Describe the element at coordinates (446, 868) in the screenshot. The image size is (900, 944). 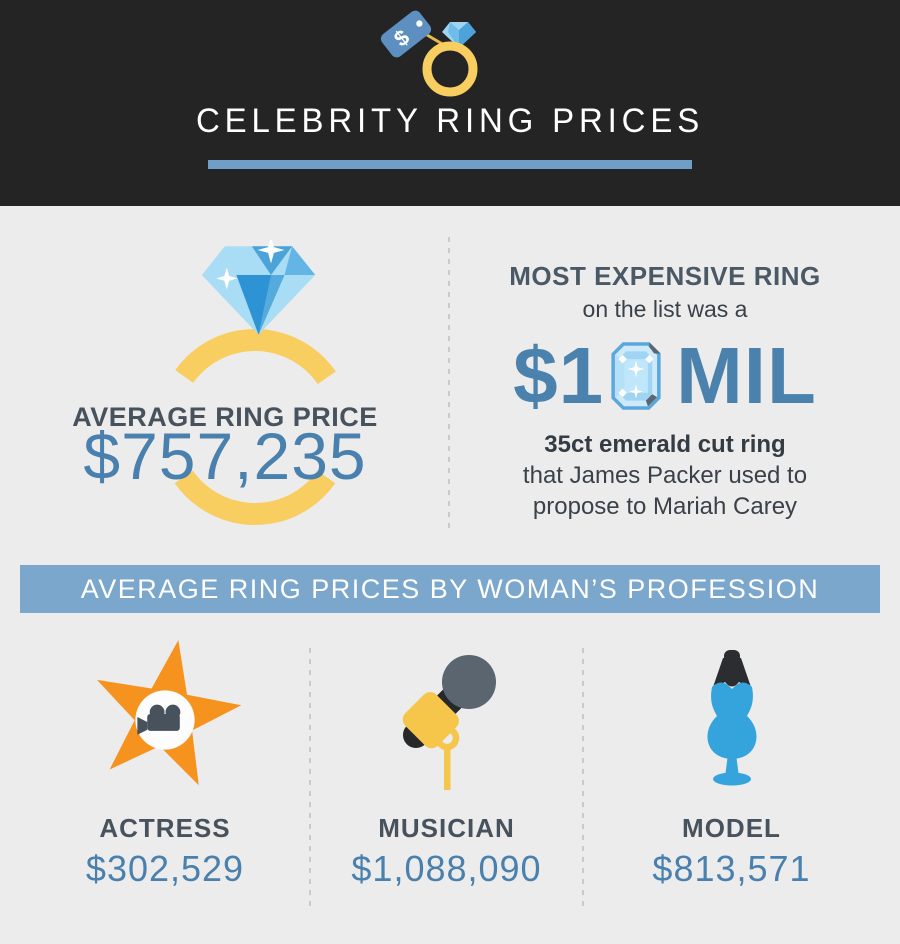
I see `profession-value: $1,088,090` at that location.